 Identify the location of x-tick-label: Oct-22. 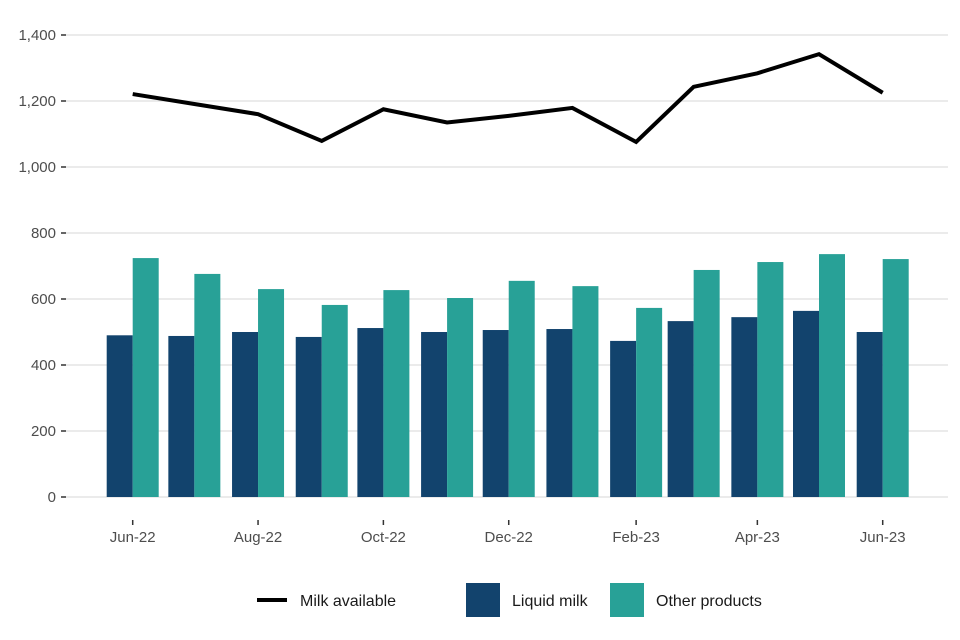
(383, 537).